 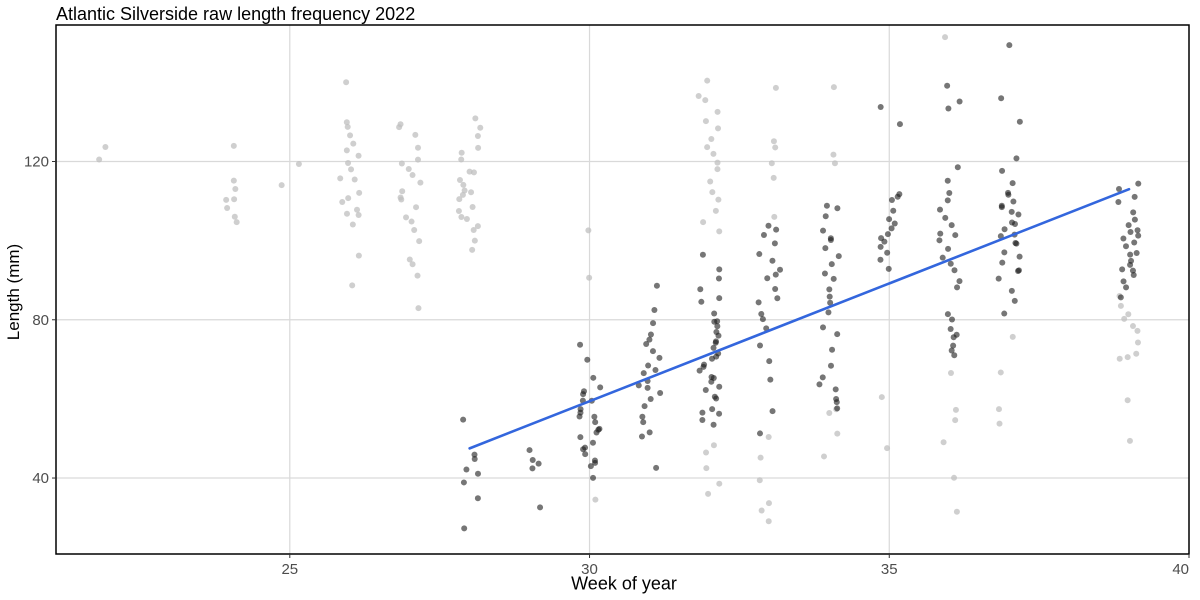 I want to click on y-axis-label: Length (mm), so click(x=13, y=292).